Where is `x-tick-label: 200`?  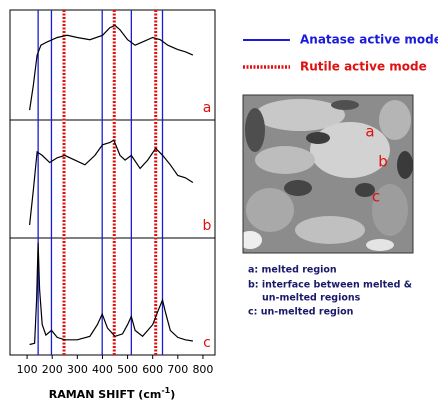 x-tick-label: 200 is located at coordinates (52, 369).